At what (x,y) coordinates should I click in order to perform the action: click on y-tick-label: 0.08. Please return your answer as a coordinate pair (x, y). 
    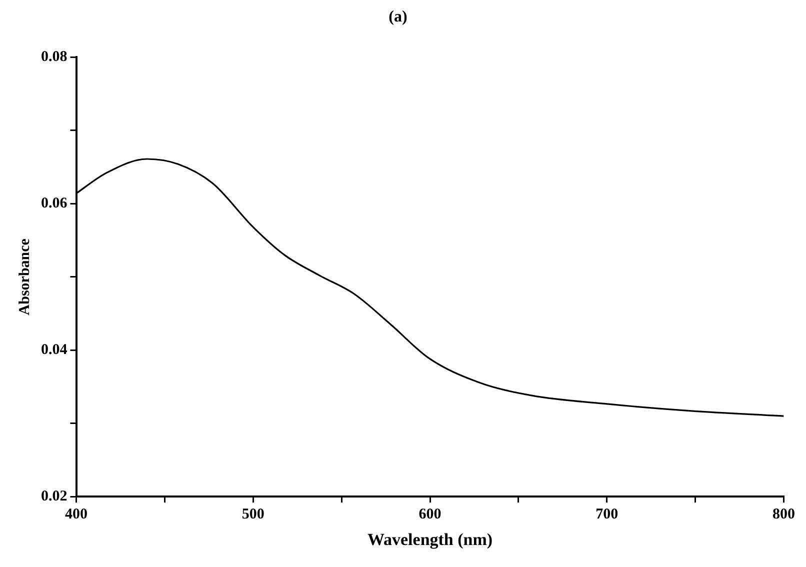
    Looking at the image, I should click on (54, 57).